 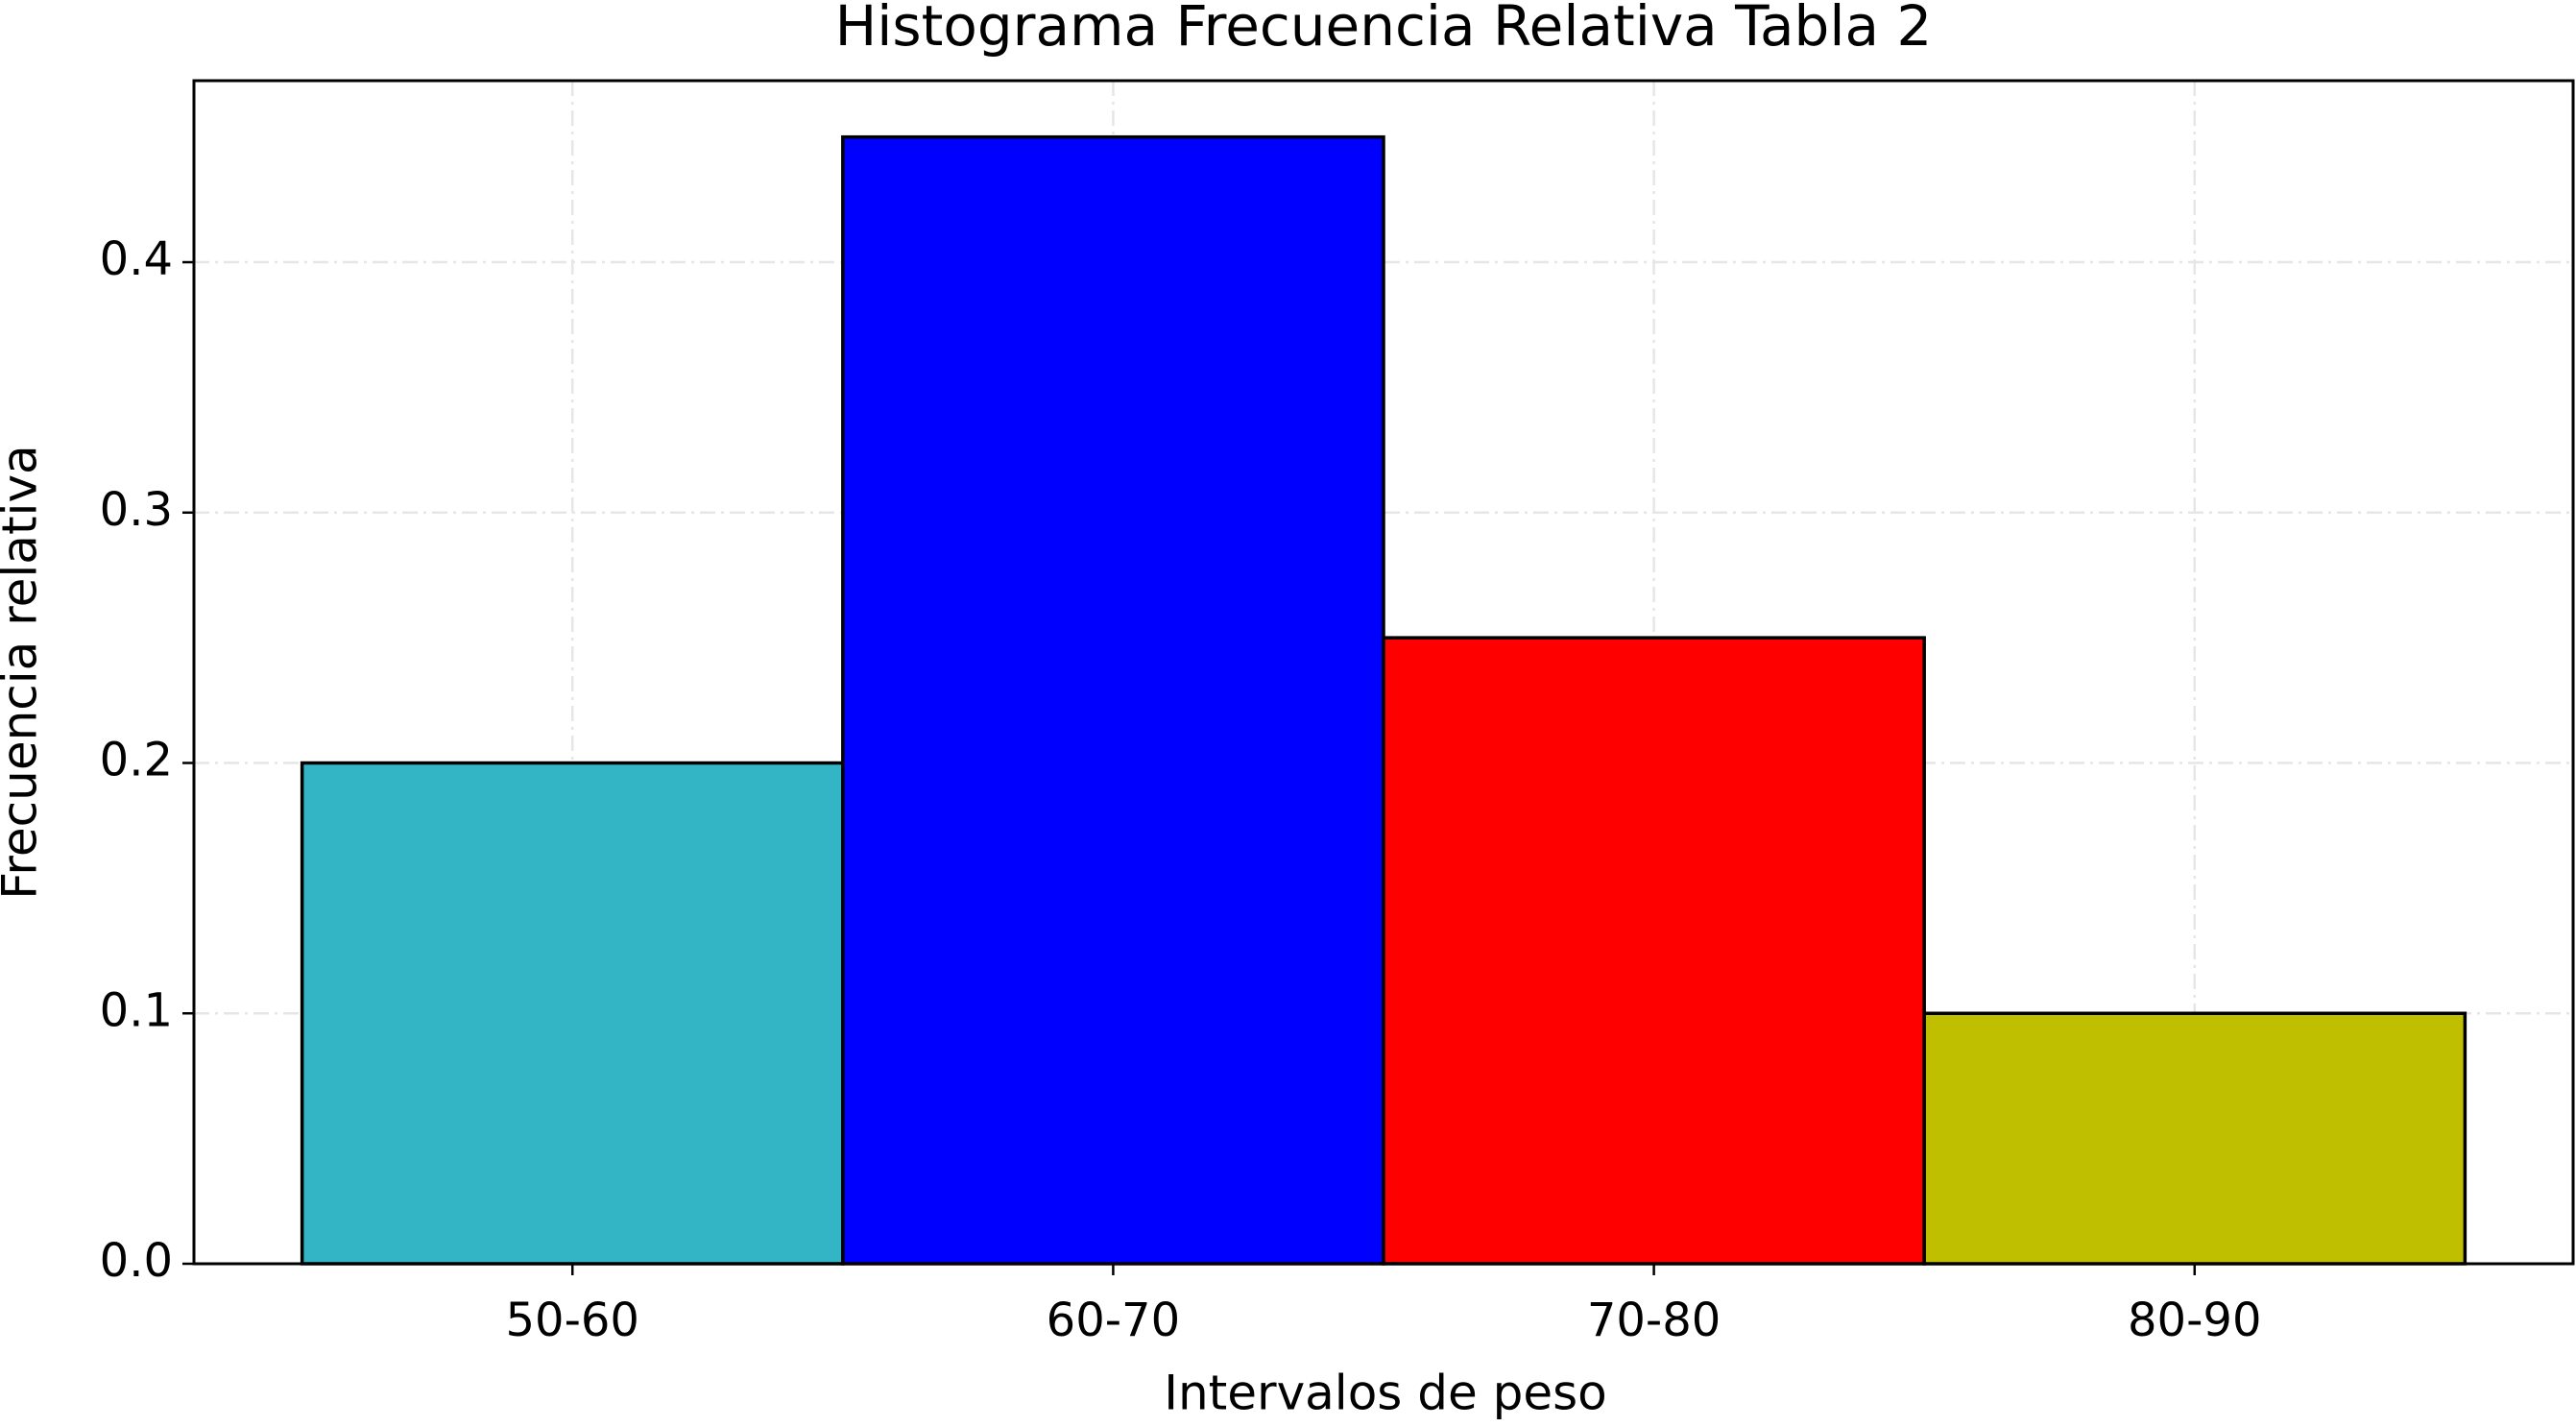 I want to click on y-tick-label: 0.1, so click(x=136, y=1010).